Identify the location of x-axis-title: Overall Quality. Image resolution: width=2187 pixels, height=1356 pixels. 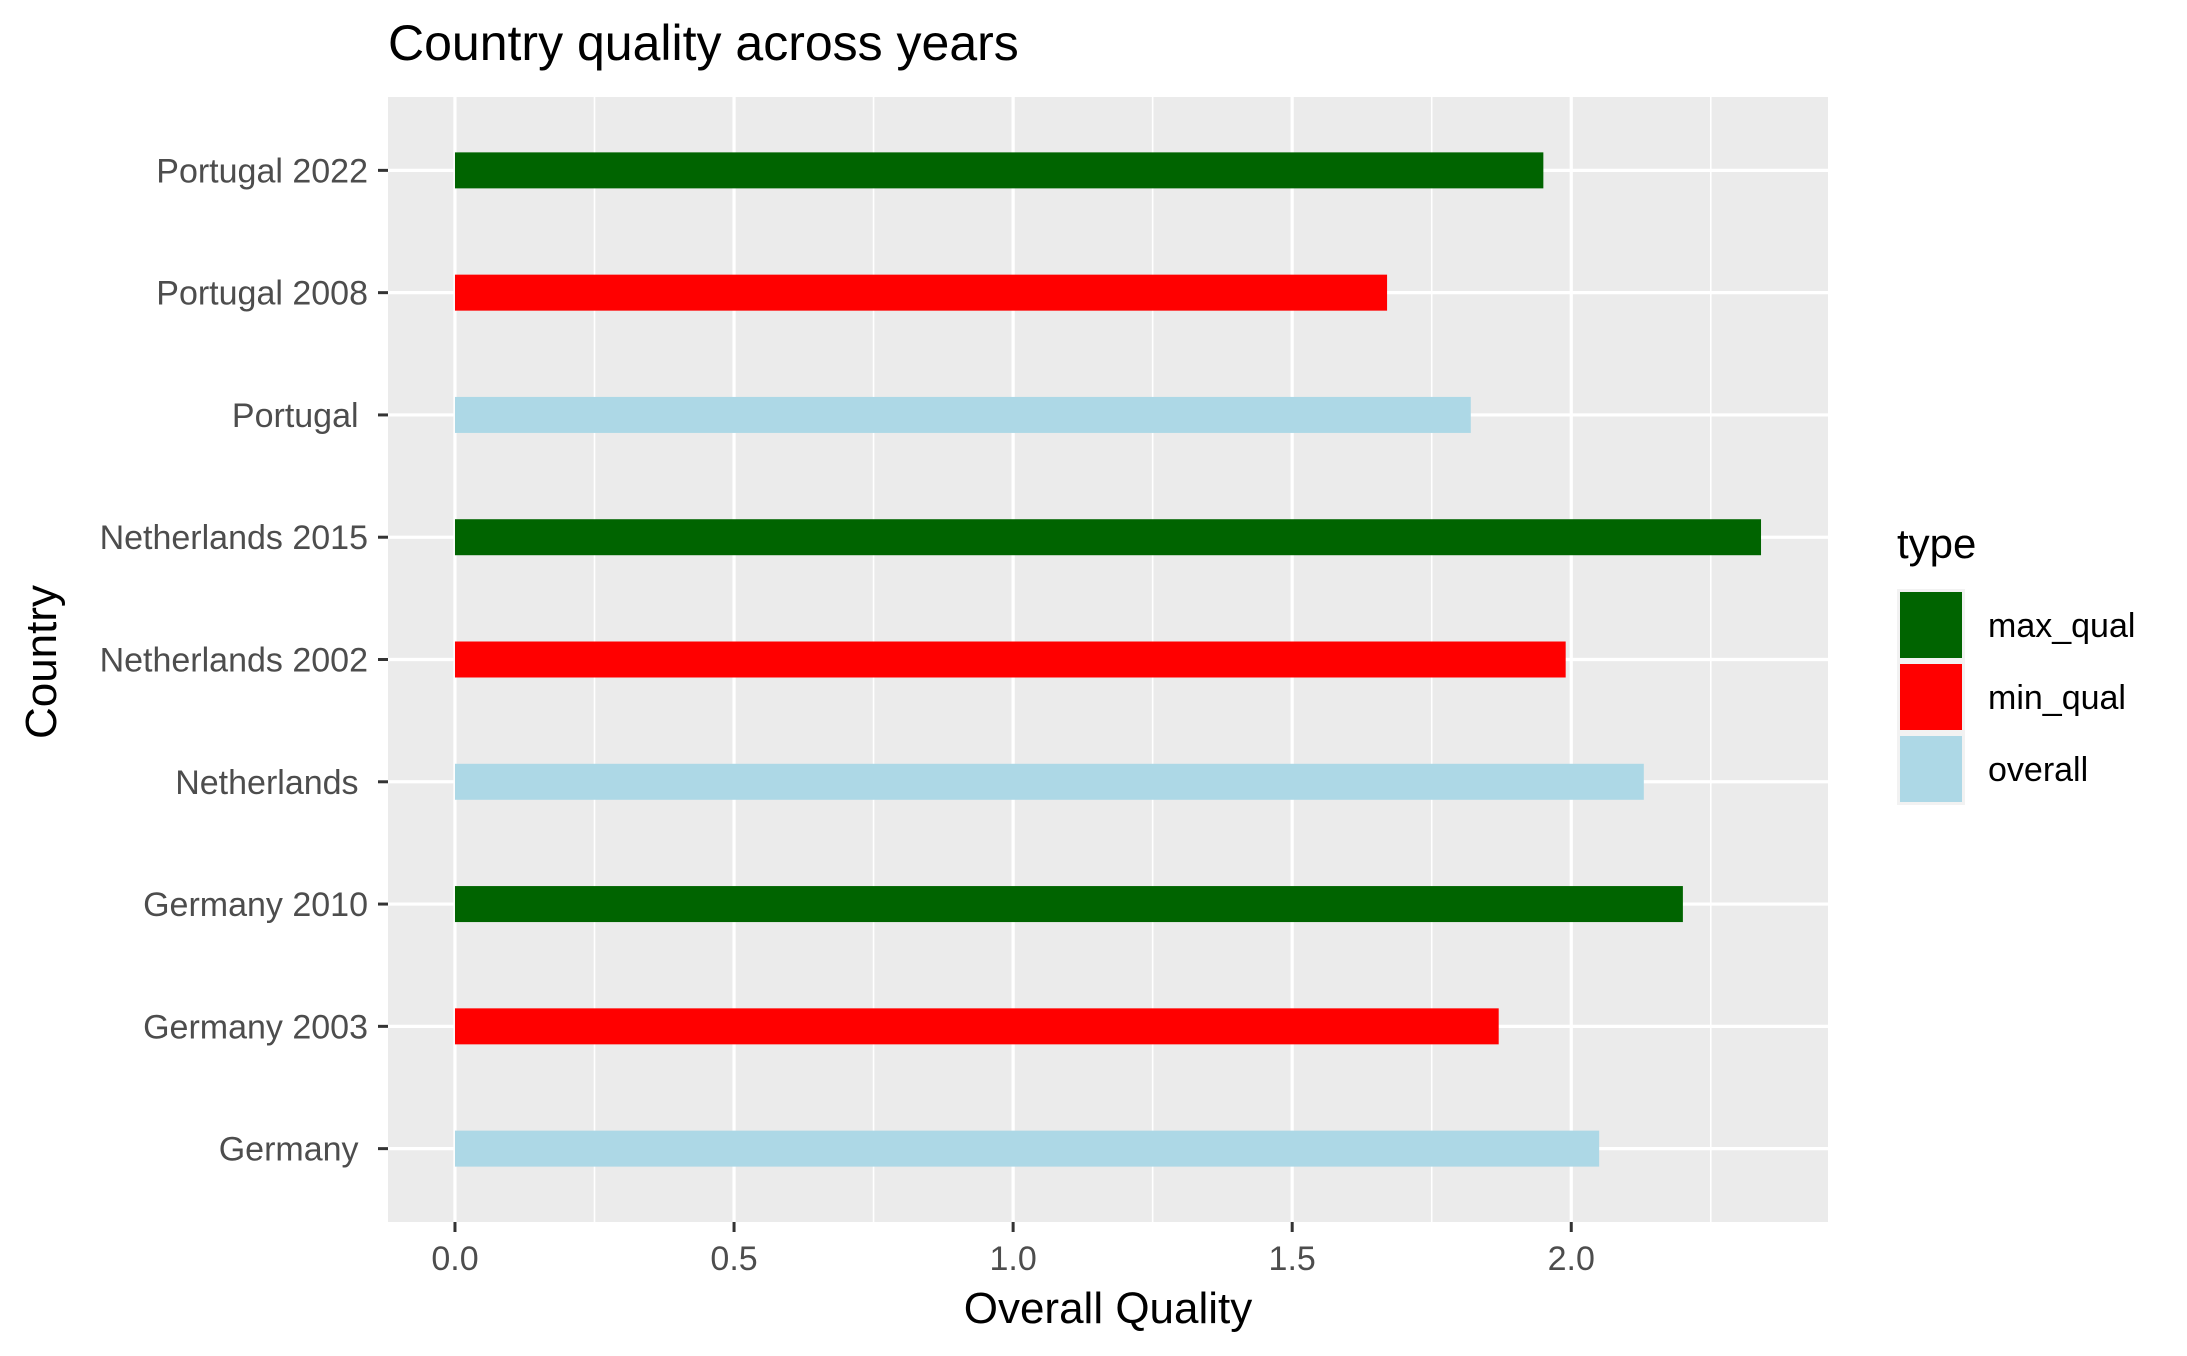
(1108, 1308).